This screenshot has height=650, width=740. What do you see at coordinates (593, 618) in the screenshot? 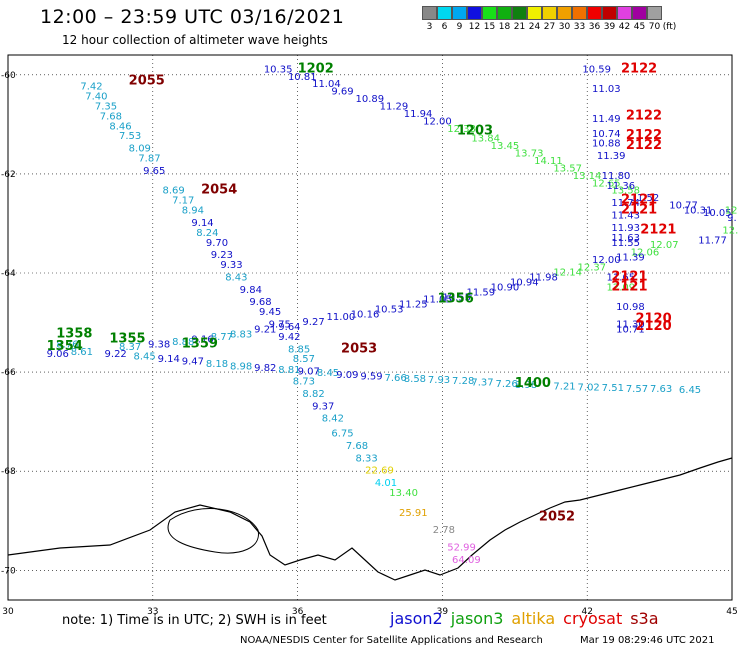
I see `legend-cryosat: cryosat` at bounding box center [593, 618].